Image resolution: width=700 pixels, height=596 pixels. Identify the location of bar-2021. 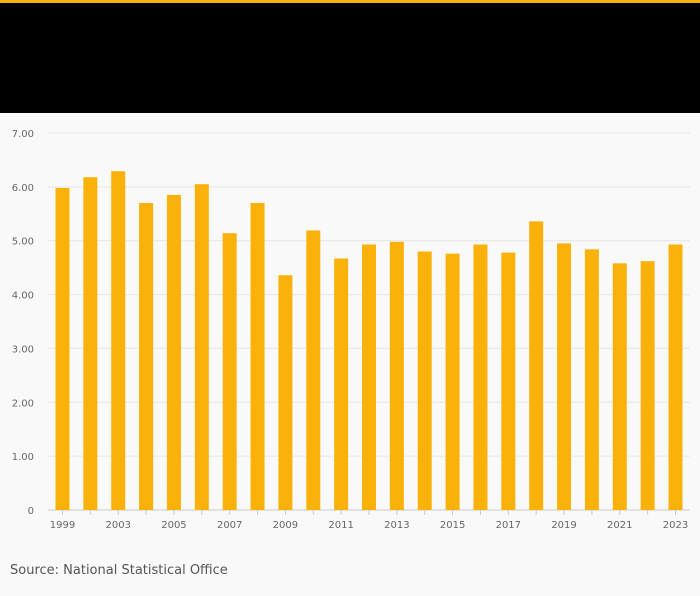
(675, 377).